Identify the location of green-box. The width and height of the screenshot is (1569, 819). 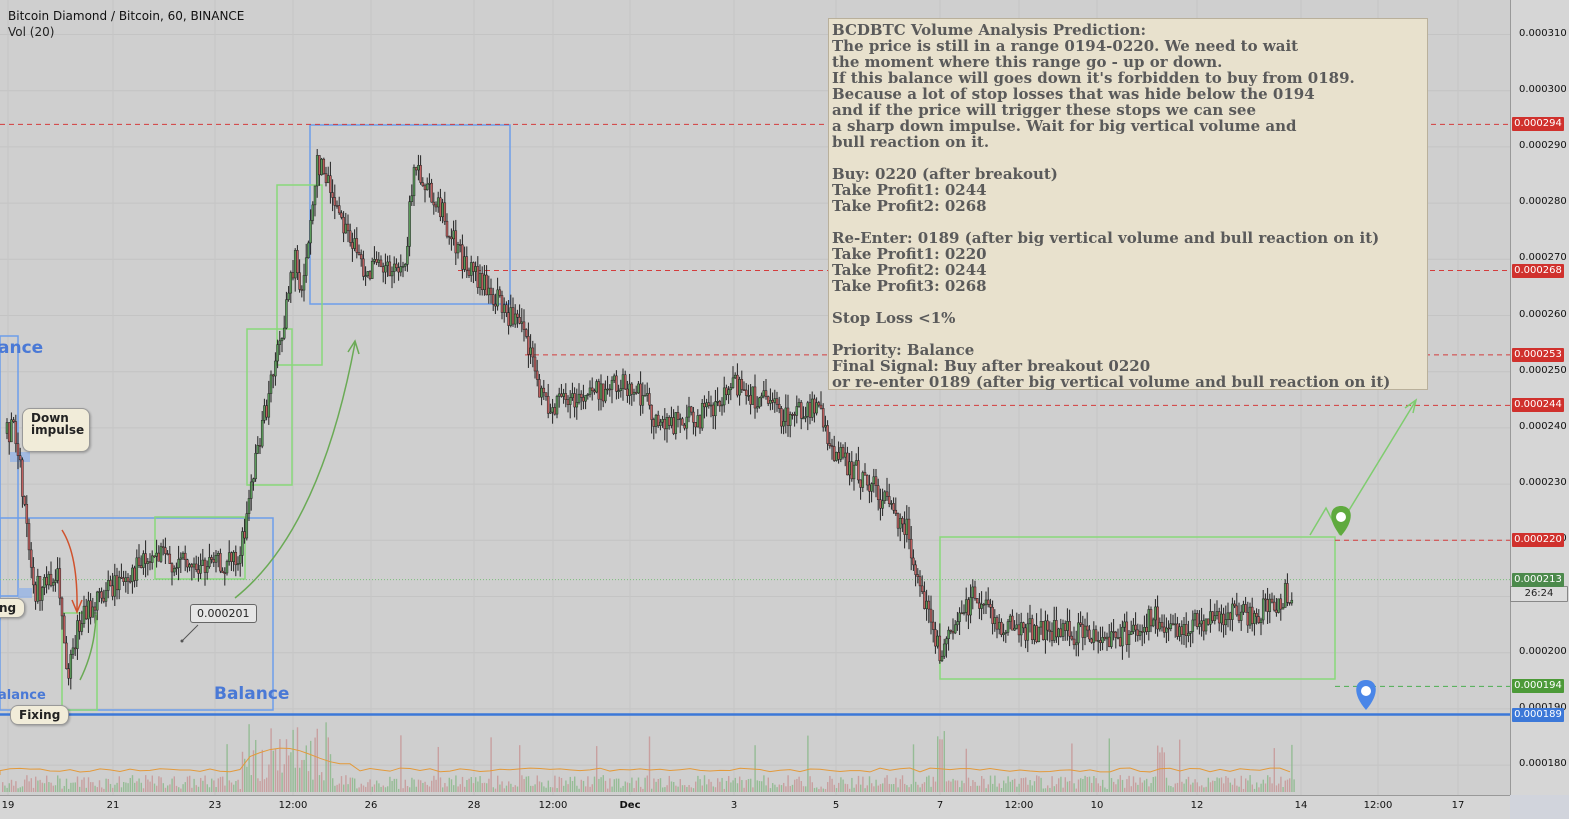
(200, 548).